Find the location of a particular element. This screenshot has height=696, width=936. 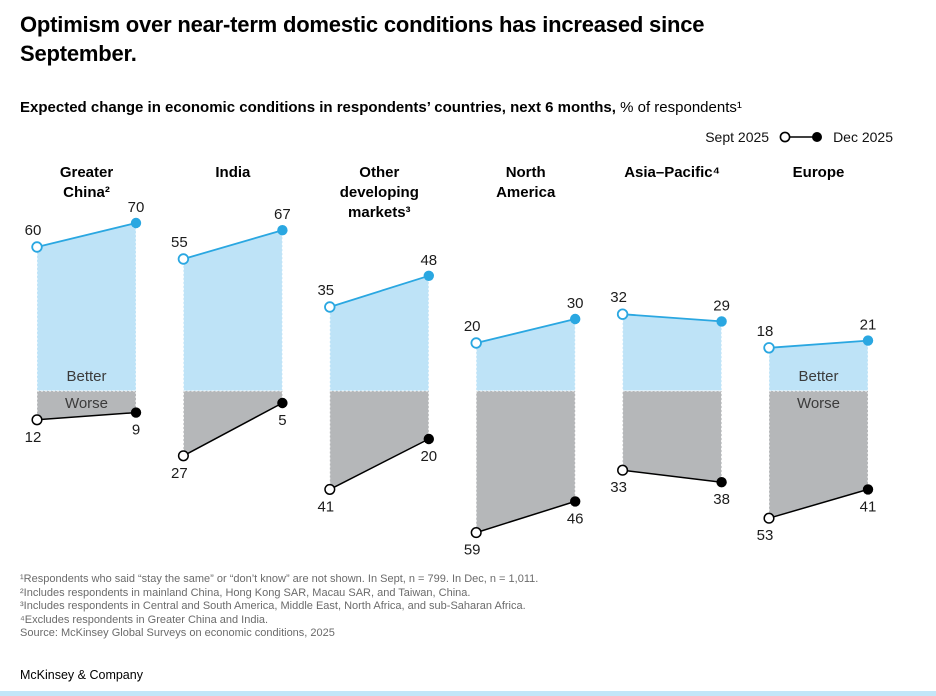

better-dec-dot-asia-pacific- is located at coordinates (721, 321).